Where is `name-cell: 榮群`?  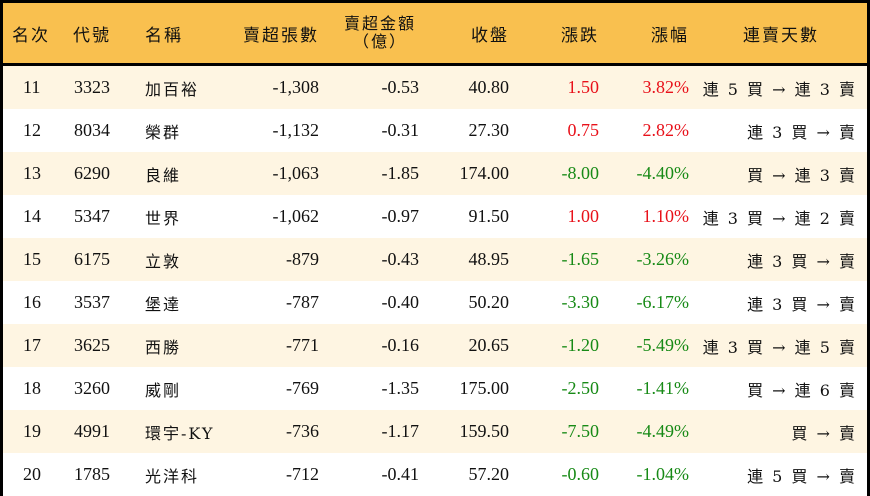 name-cell: 榮群 is located at coordinates (163, 132).